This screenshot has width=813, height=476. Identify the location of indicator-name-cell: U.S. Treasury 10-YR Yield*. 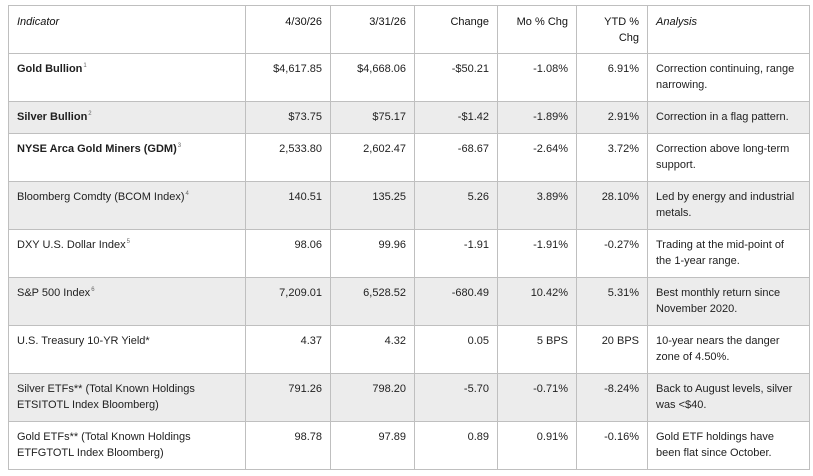
(127, 349).